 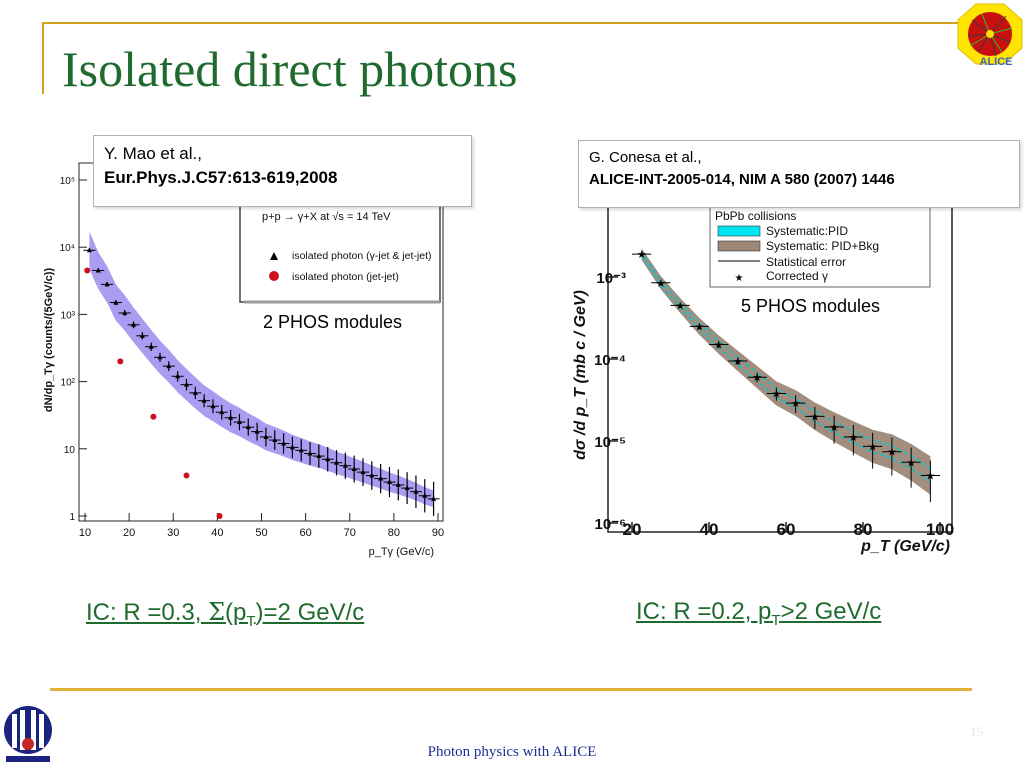 I want to click on right-annotation: 5 PHOS modules, so click(x=810, y=306).